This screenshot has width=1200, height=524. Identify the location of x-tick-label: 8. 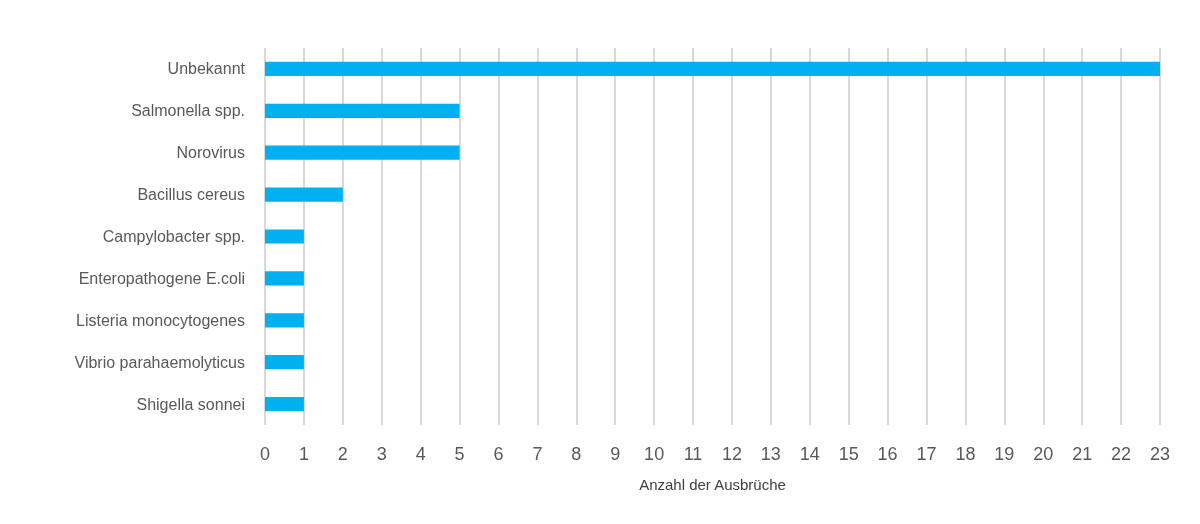
(576, 454).